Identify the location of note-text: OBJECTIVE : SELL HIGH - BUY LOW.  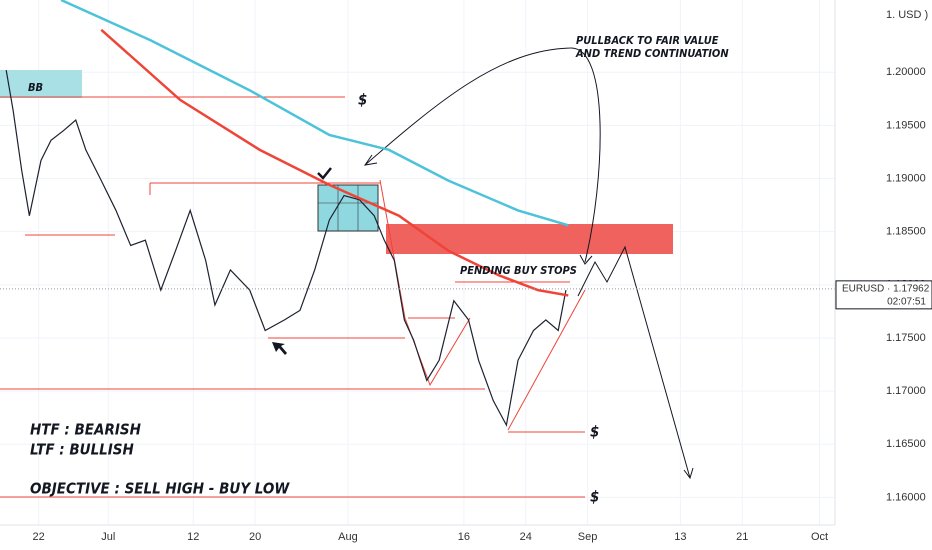
(160, 489).